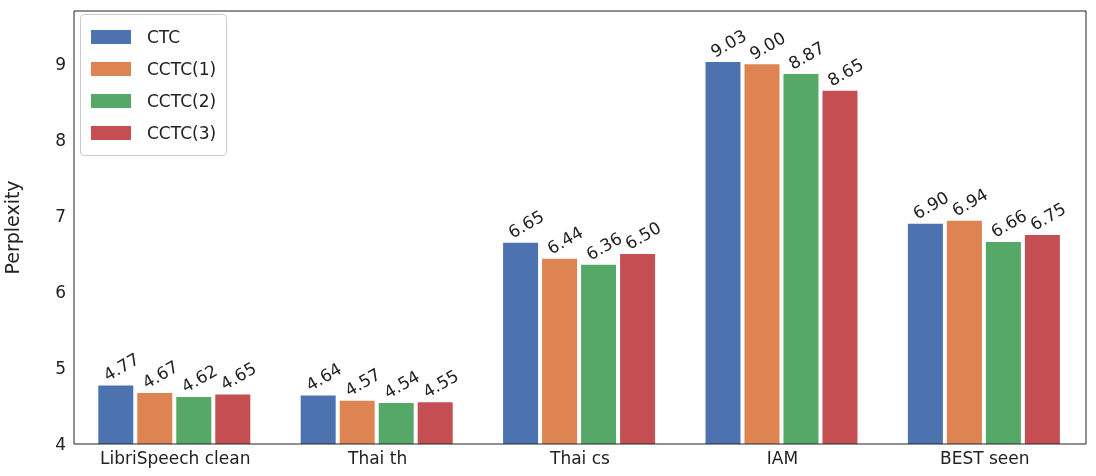 The width and height of the screenshot is (1096, 476). I want to click on y-tick-label: 4, so click(60, 444).